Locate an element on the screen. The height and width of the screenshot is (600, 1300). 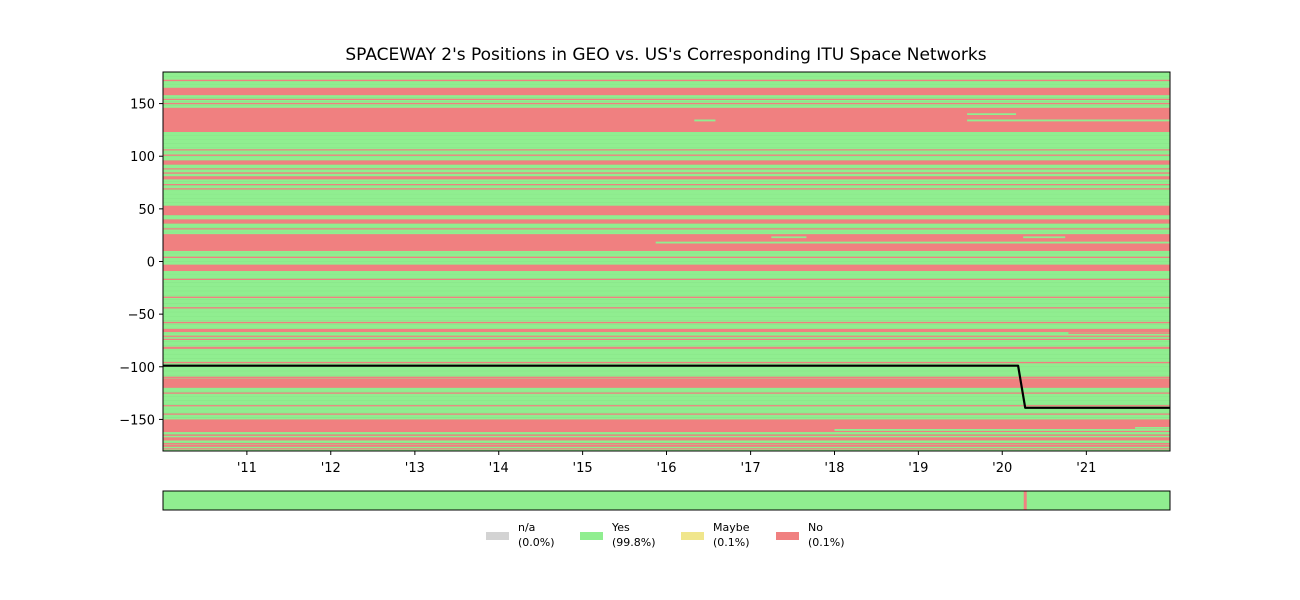
y-tick-label: −50 is located at coordinates (141, 315).